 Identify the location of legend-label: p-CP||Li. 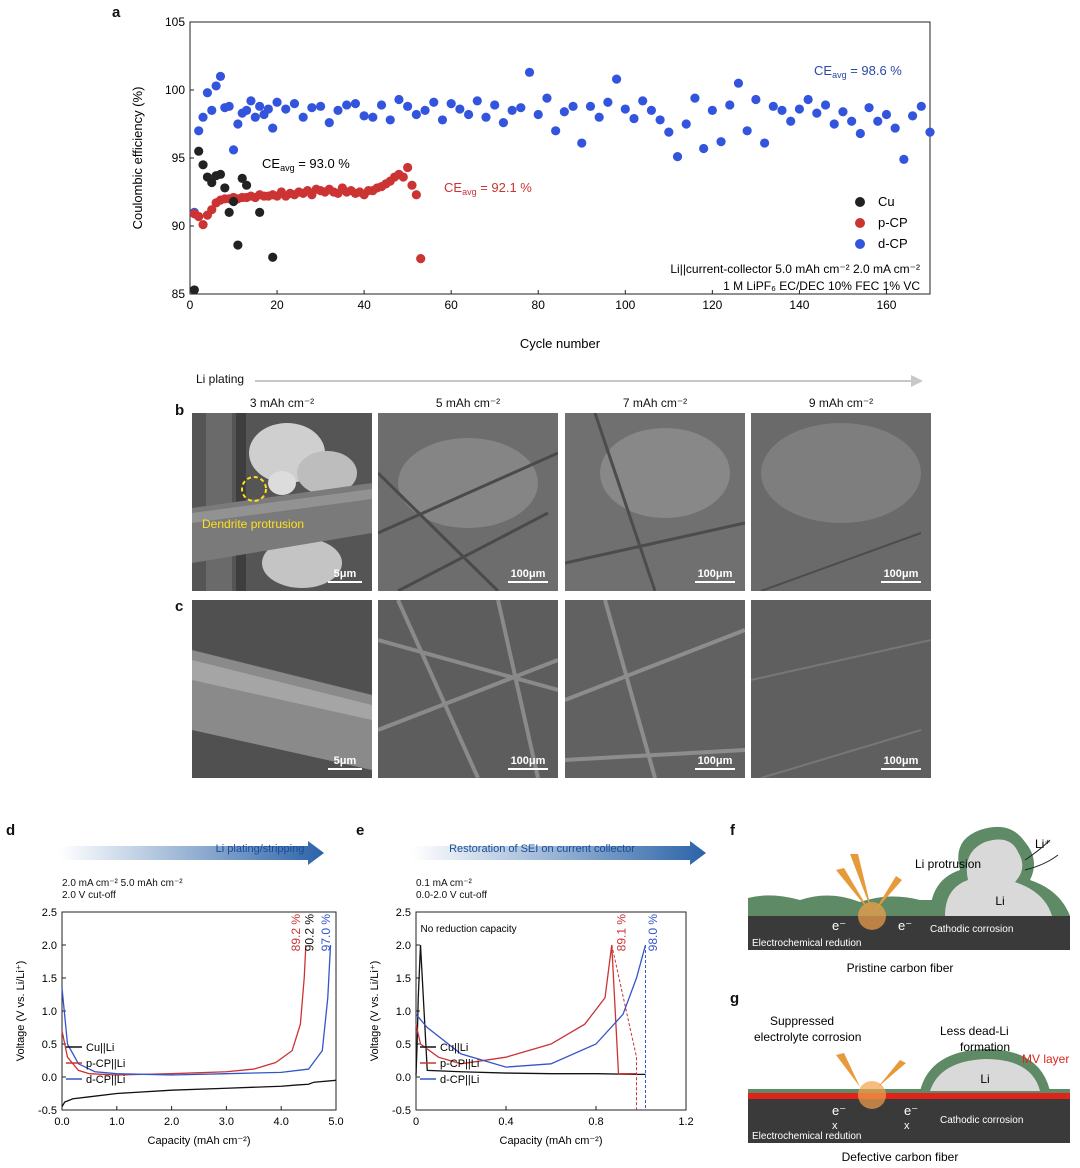
(105, 1064).